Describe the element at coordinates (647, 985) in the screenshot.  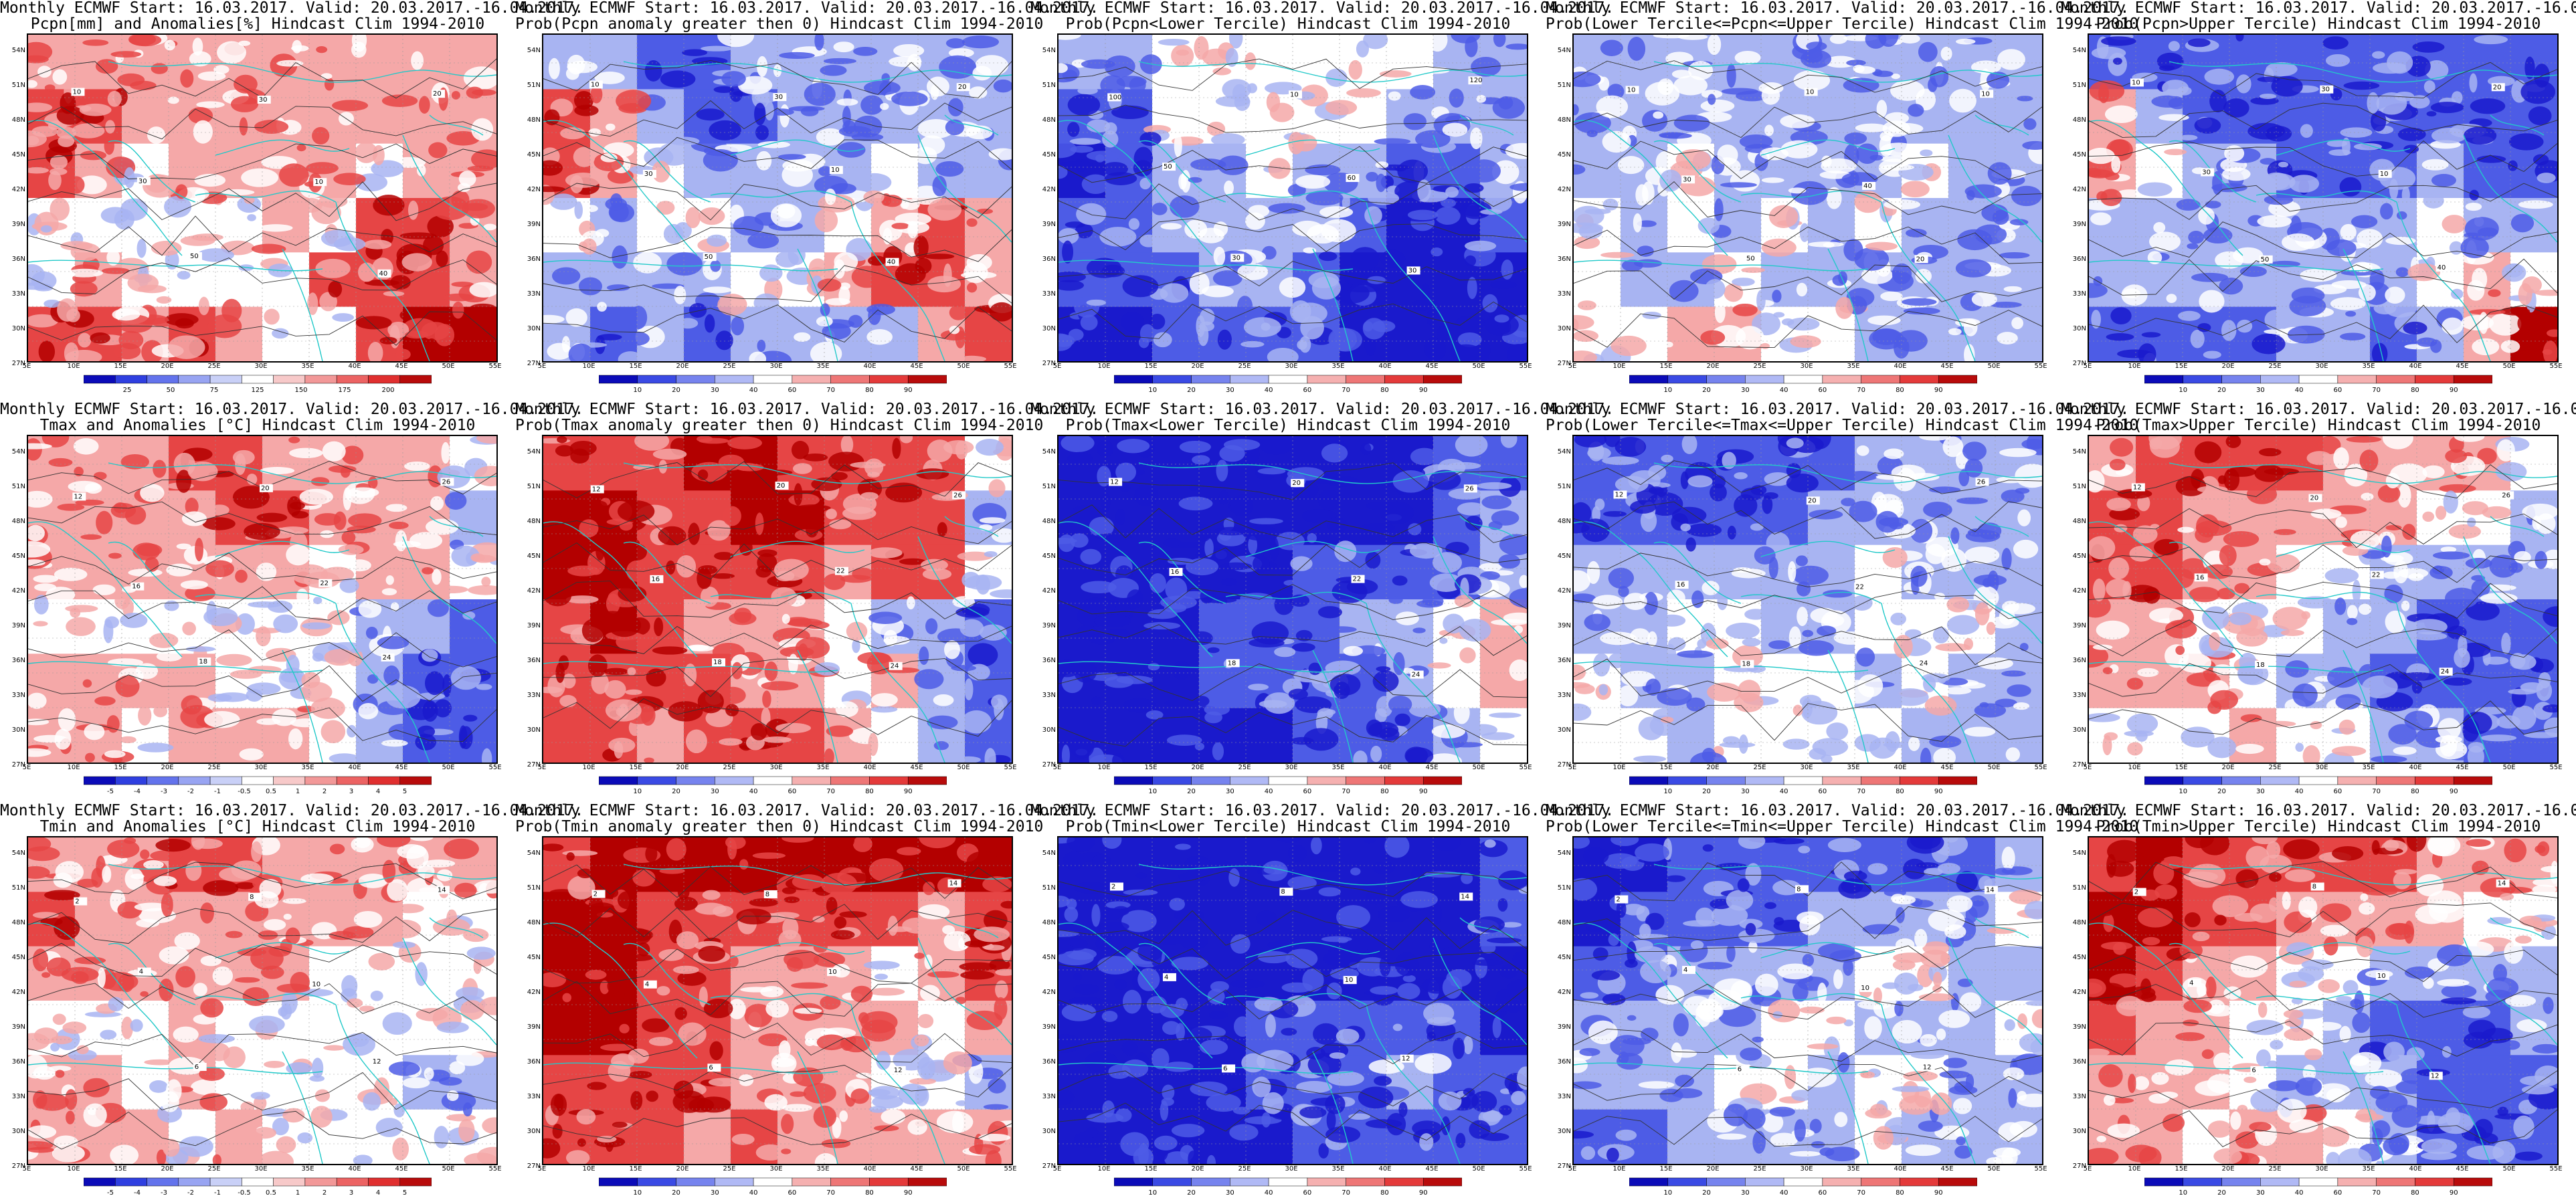
I see `contour-label: 4` at that location.